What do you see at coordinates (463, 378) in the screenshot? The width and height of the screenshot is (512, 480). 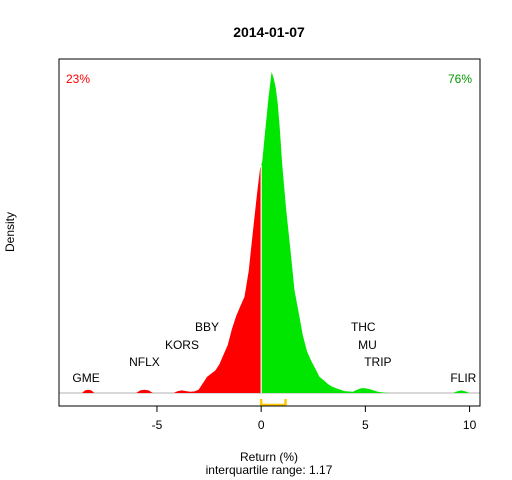 I see `stock-label: FLIR` at bounding box center [463, 378].